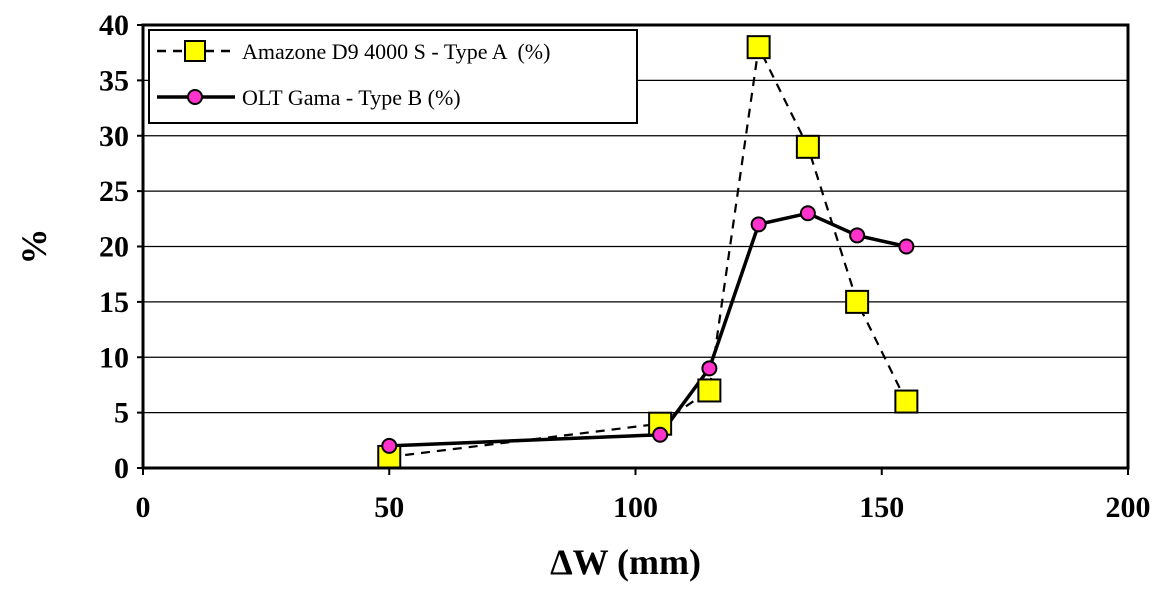 The height and width of the screenshot is (590, 1161). Describe the element at coordinates (351, 97) in the screenshot. I see `legend-label-2: OLT Gama - Type B (%)` at that location.